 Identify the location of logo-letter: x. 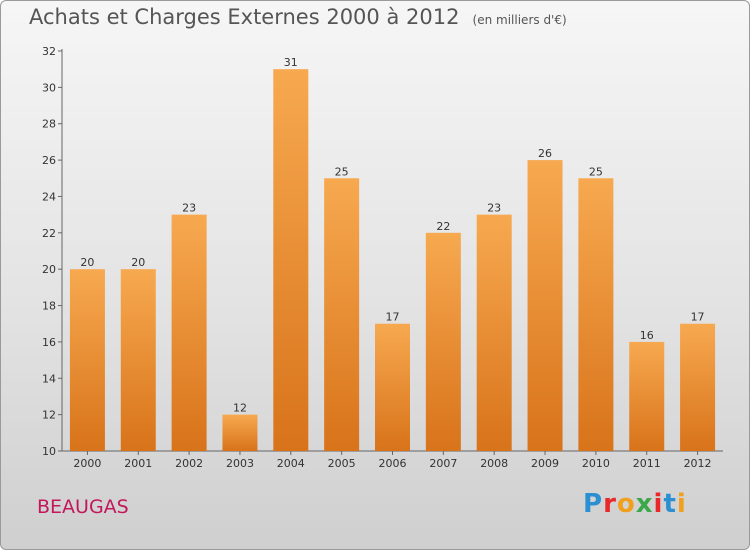
(644, 504).